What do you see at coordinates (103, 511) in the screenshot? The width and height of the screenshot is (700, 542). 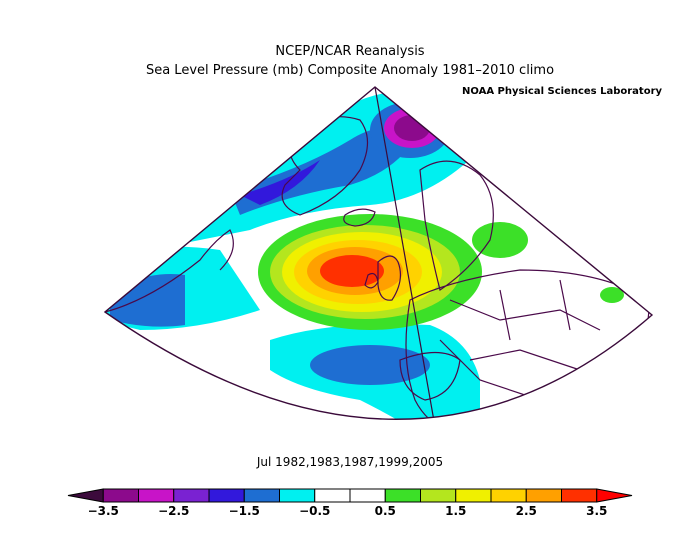 I see `colorbar-tick-label: −3.5` at bounding box center [103, 511].